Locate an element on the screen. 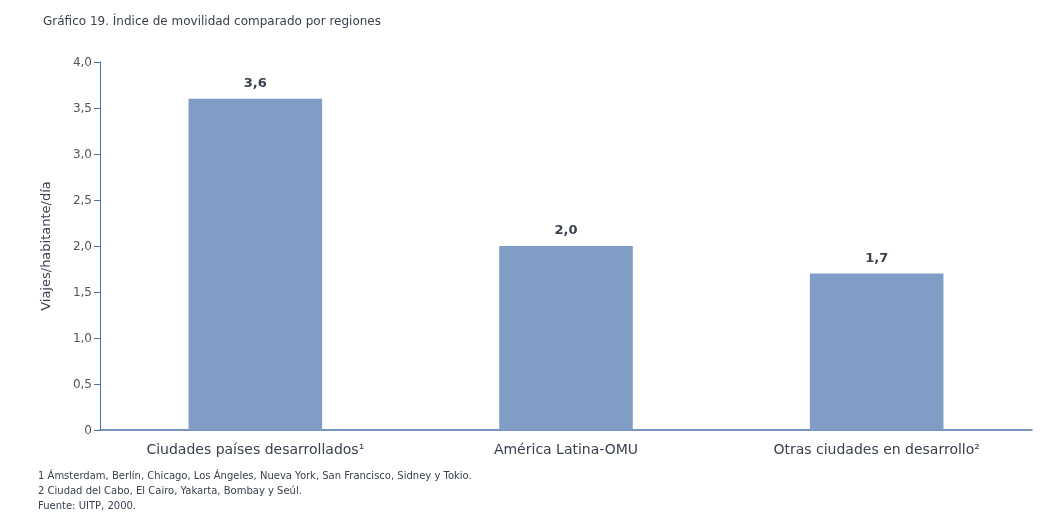  data-label: 3,6 is located at coordinates (255, 82).